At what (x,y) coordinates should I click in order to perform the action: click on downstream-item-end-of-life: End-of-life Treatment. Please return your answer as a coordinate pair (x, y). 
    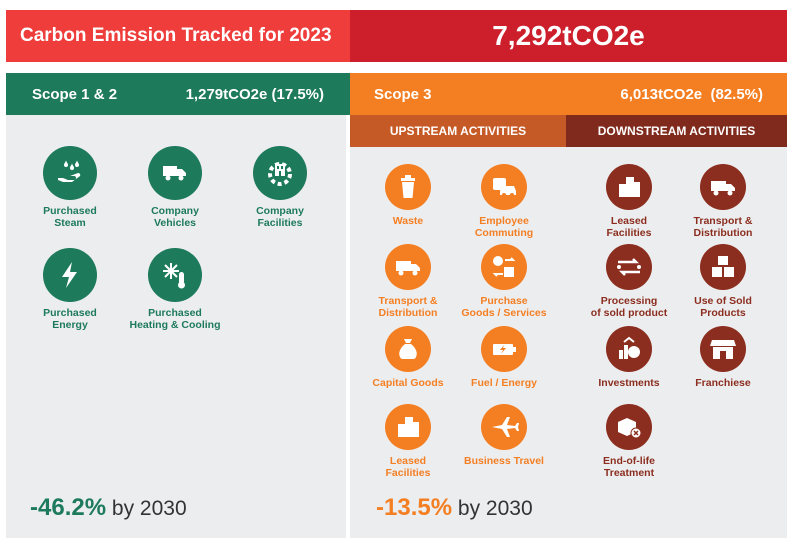
    Looking at the image, I should click on (629, 441).